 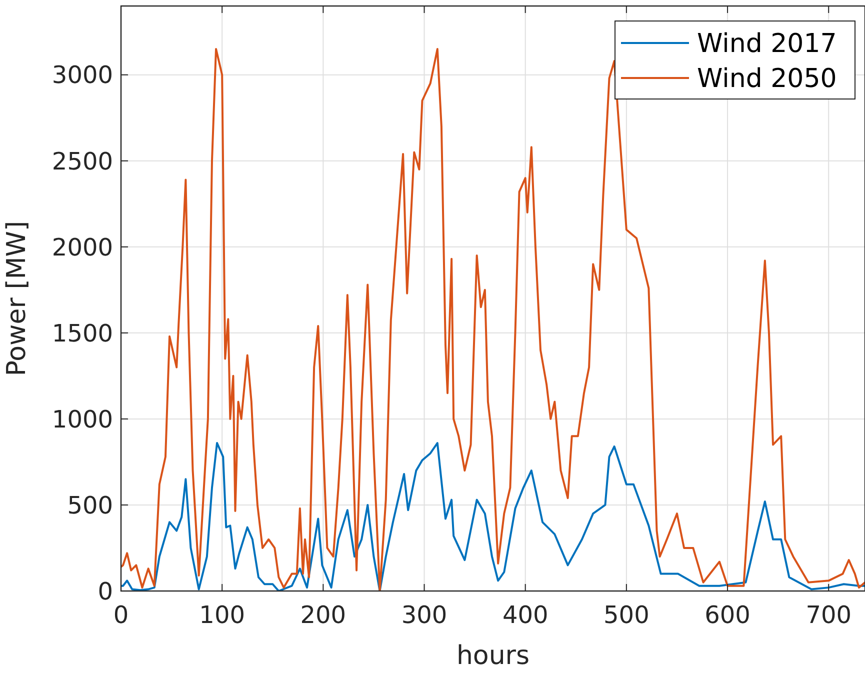 I want to click on y-tick-label: 2000, so click(x=82, y=247).